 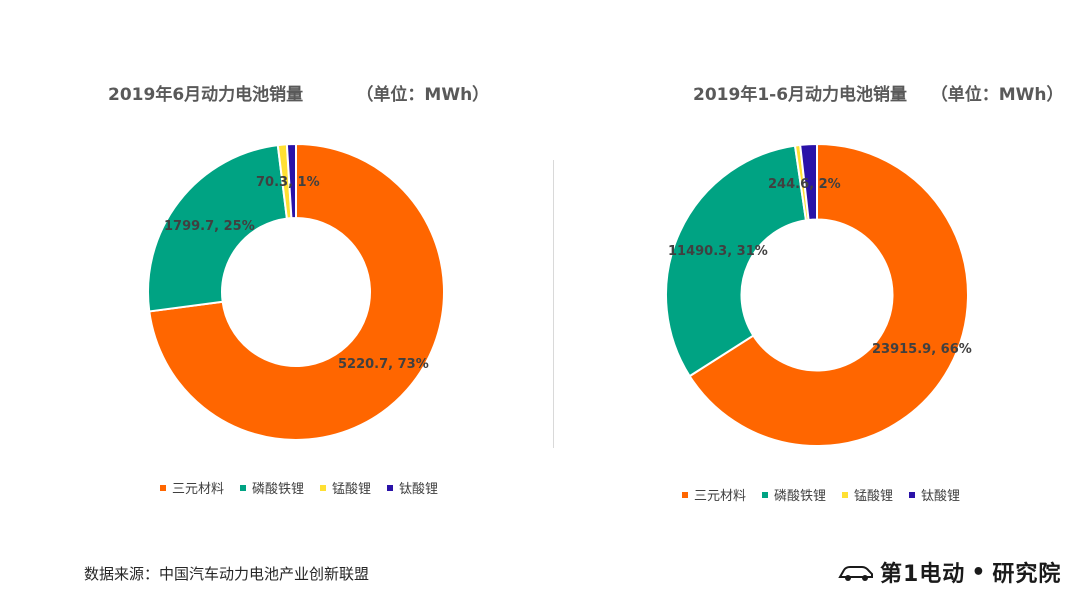 What do you see at coordinates (941, 496) in the screenshot?
I see `legend-label-1-3: 钛酸锂` at bounding box center [941, 496].